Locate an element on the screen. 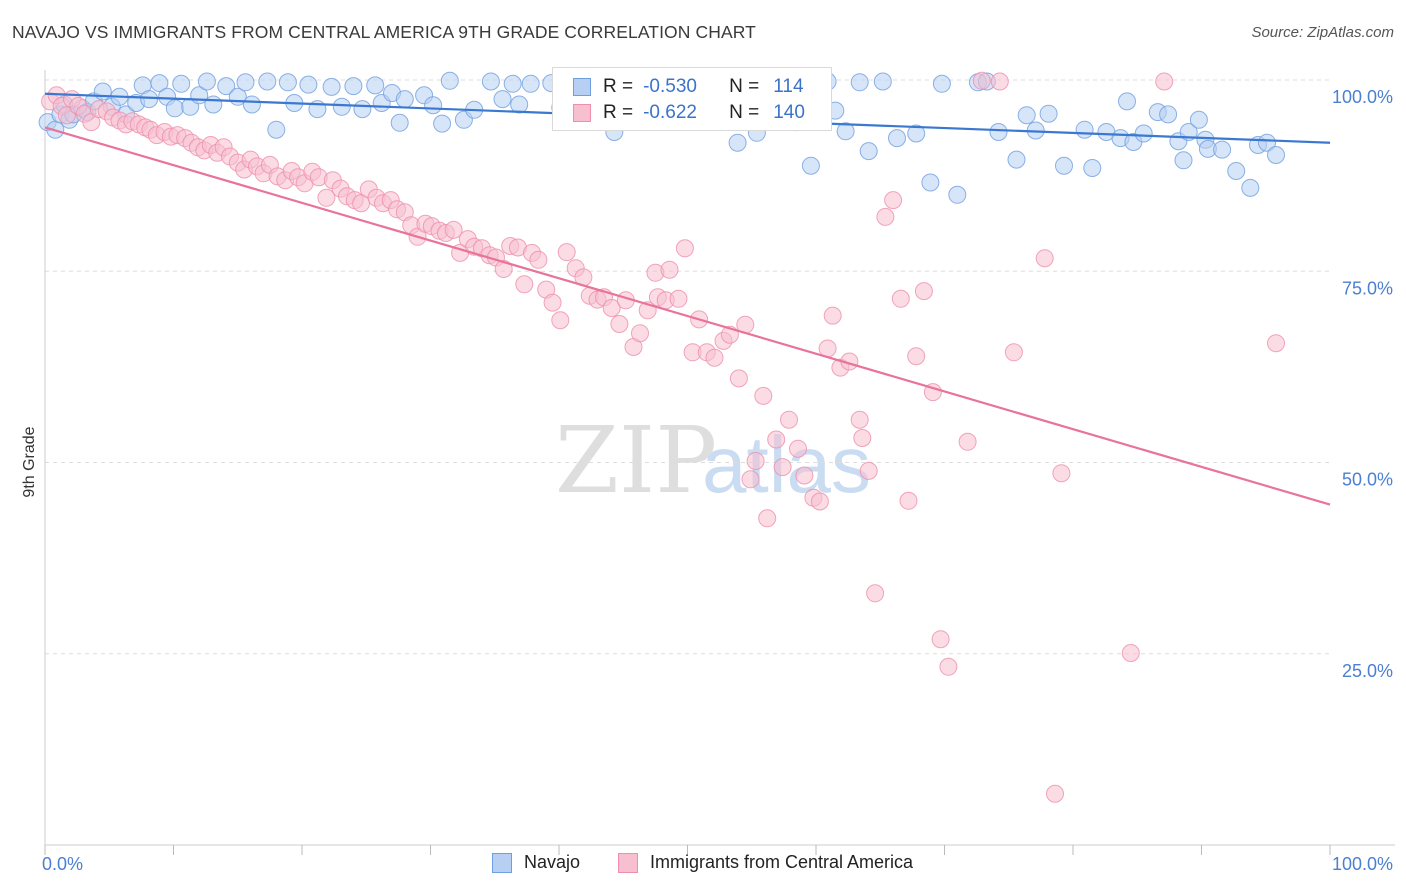 The height and width of the screenshot is (892, 1406). legend-item-immigrants: Immigrants from Central America is located at coordinates (765, 862).